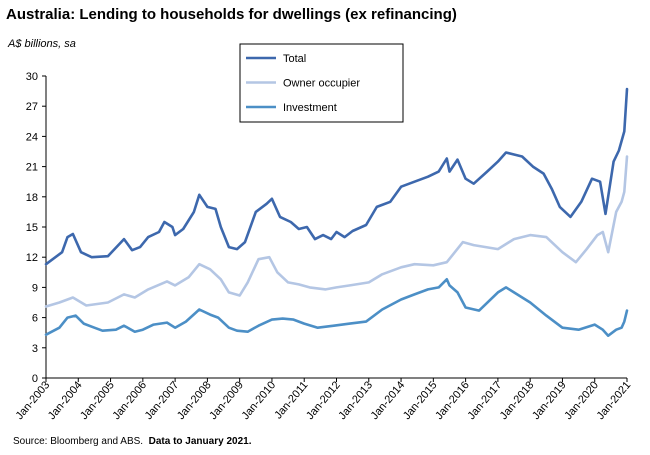 This screenshot has height=455, width=650. What do you see at coordinates (32, 107) in the screenshot?
I see `y-tick-label: 27` at bounding box center [32, 107].